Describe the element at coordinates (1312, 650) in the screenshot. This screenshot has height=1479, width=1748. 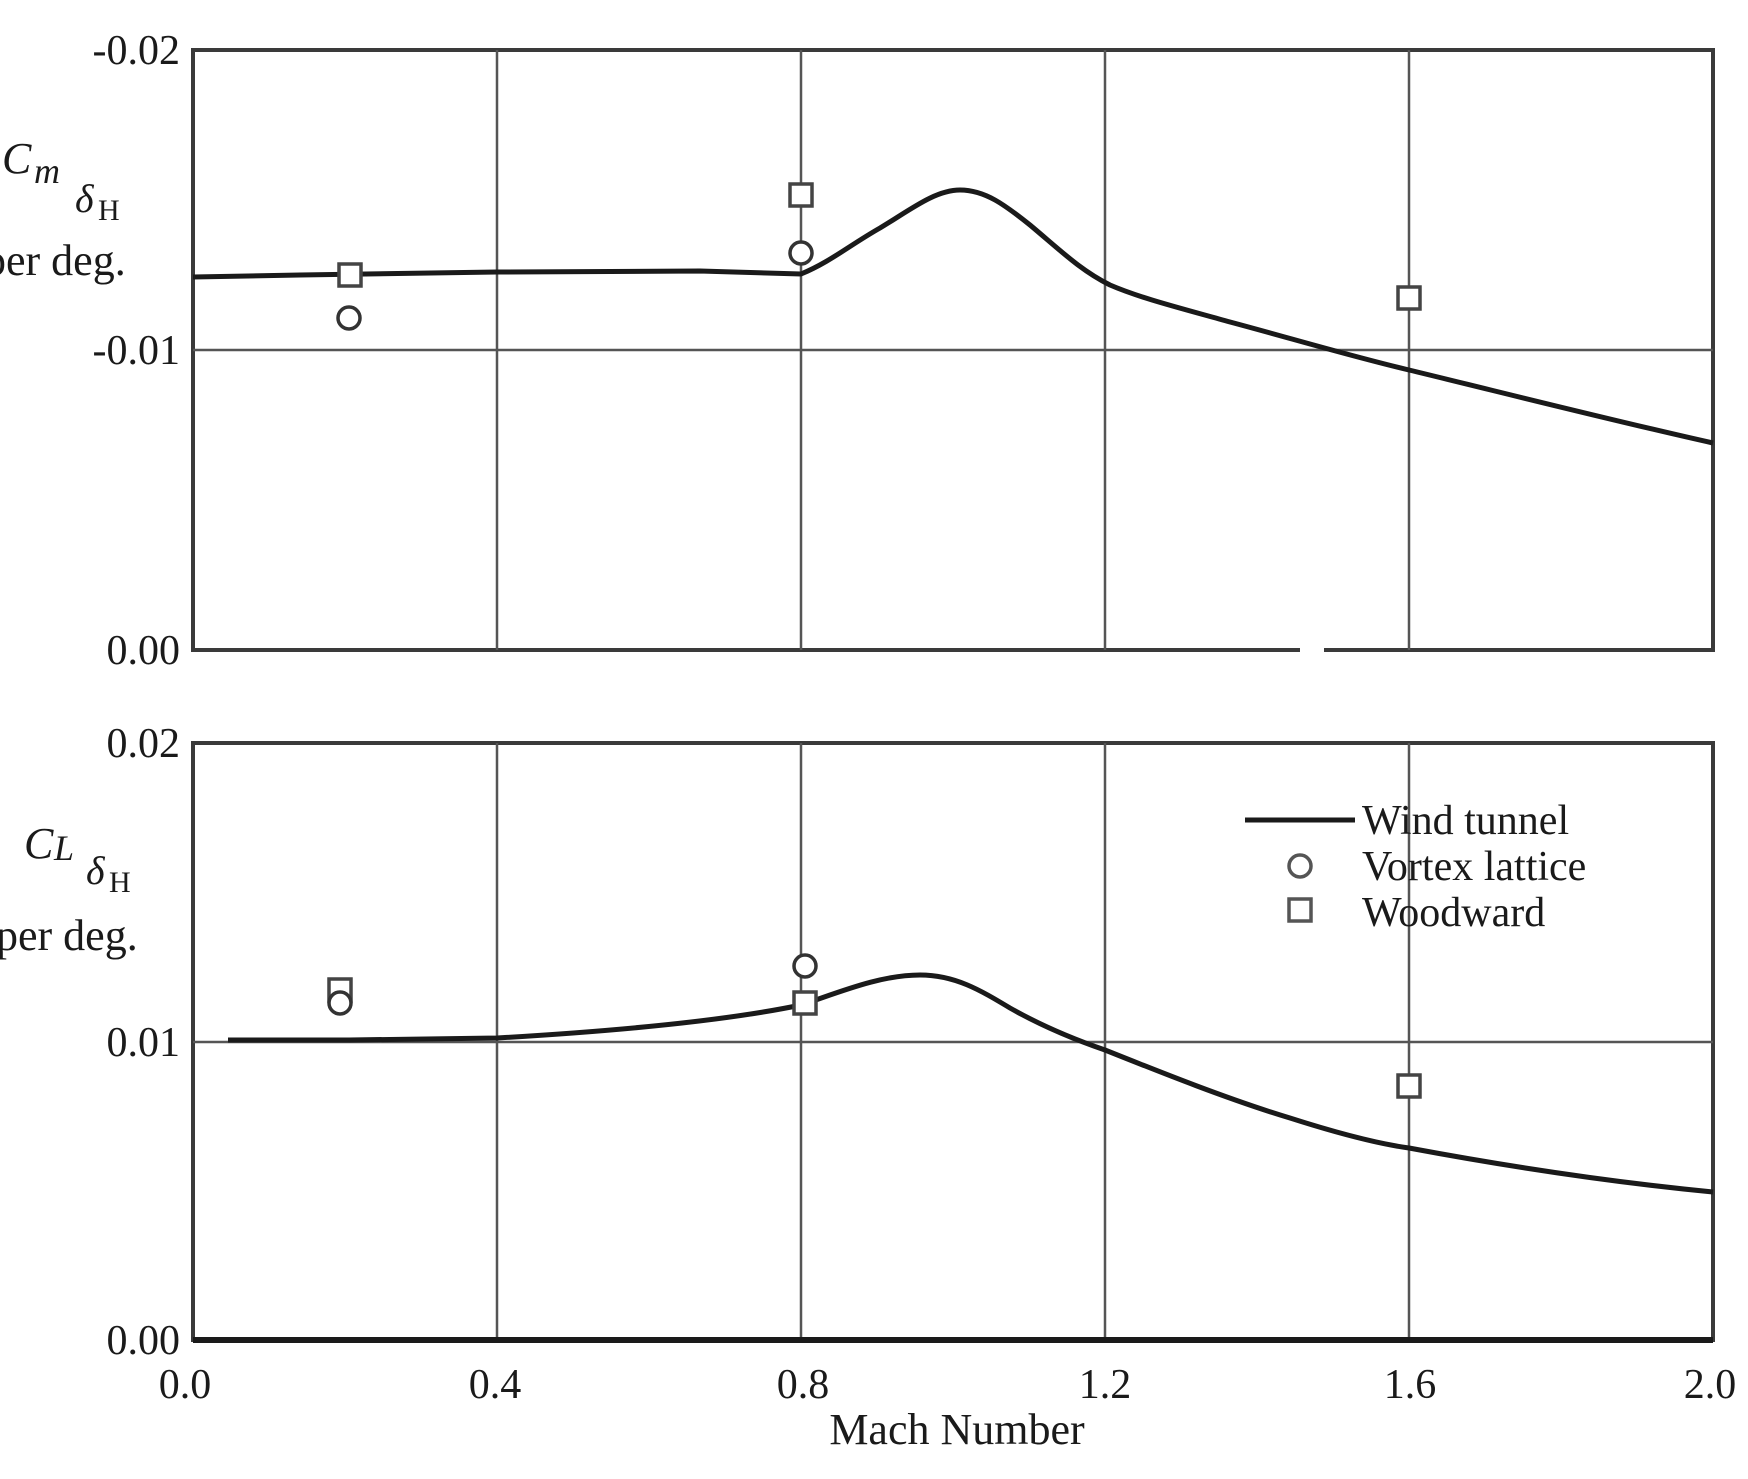
I see `axis-gap` at that location.